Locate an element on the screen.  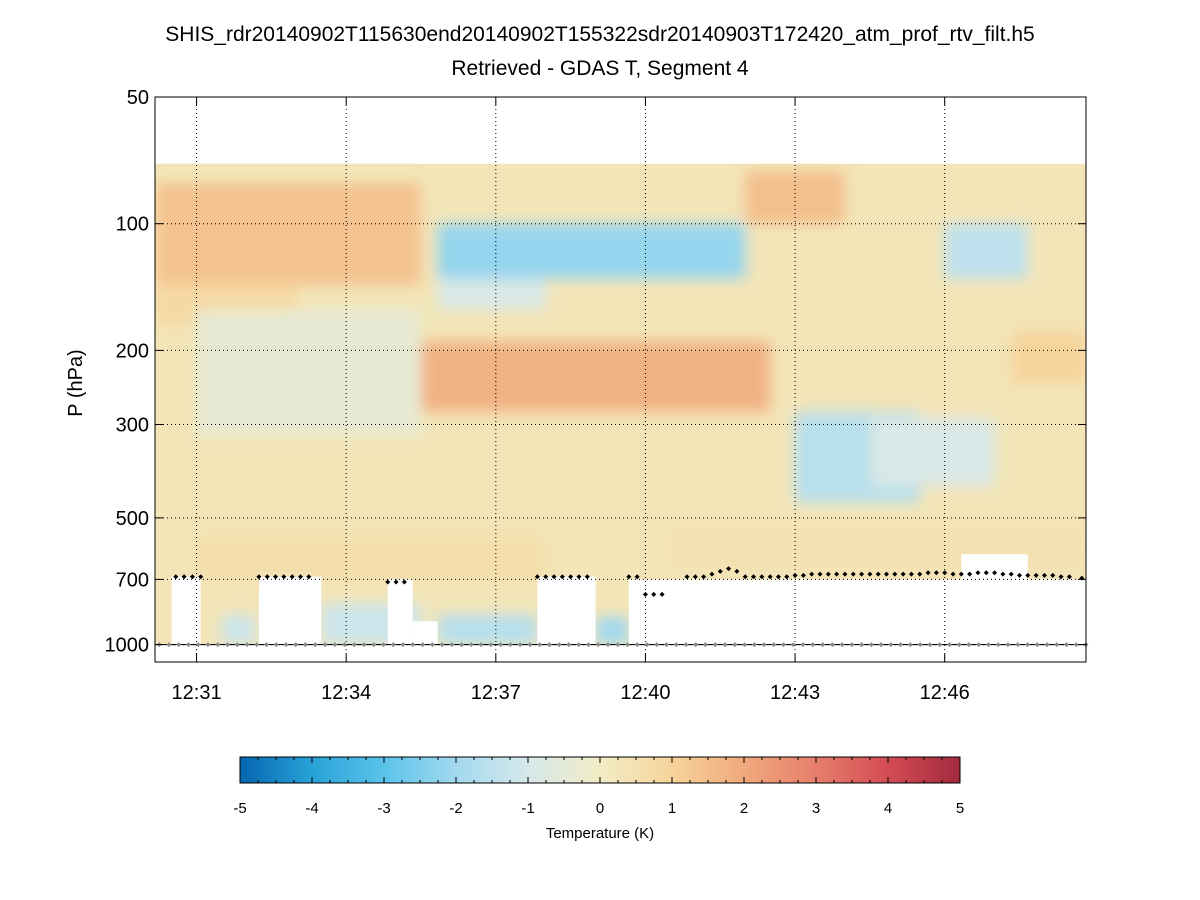
colorbar: -5 -4 -3 -2 -1 0 1 2 3 4 5 Temperature (K) is located at coordinates (598, 799).